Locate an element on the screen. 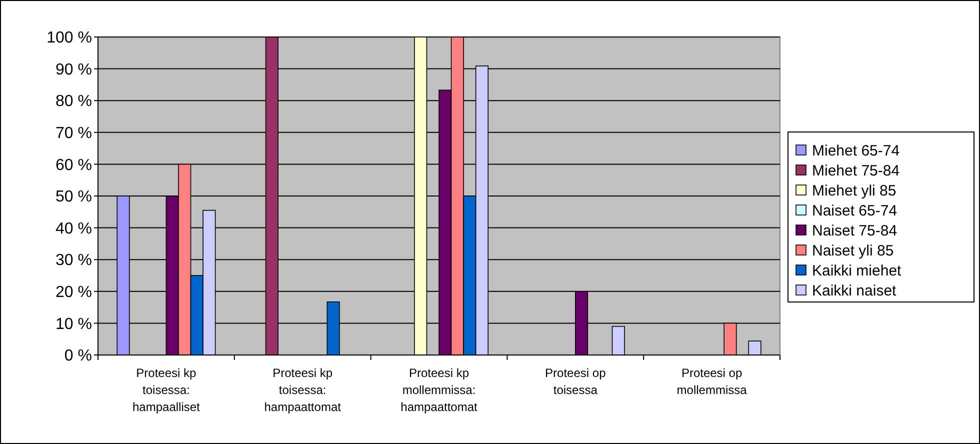  x-tick-label: Proteesi op toisessa is located at coordinates (575, 381).